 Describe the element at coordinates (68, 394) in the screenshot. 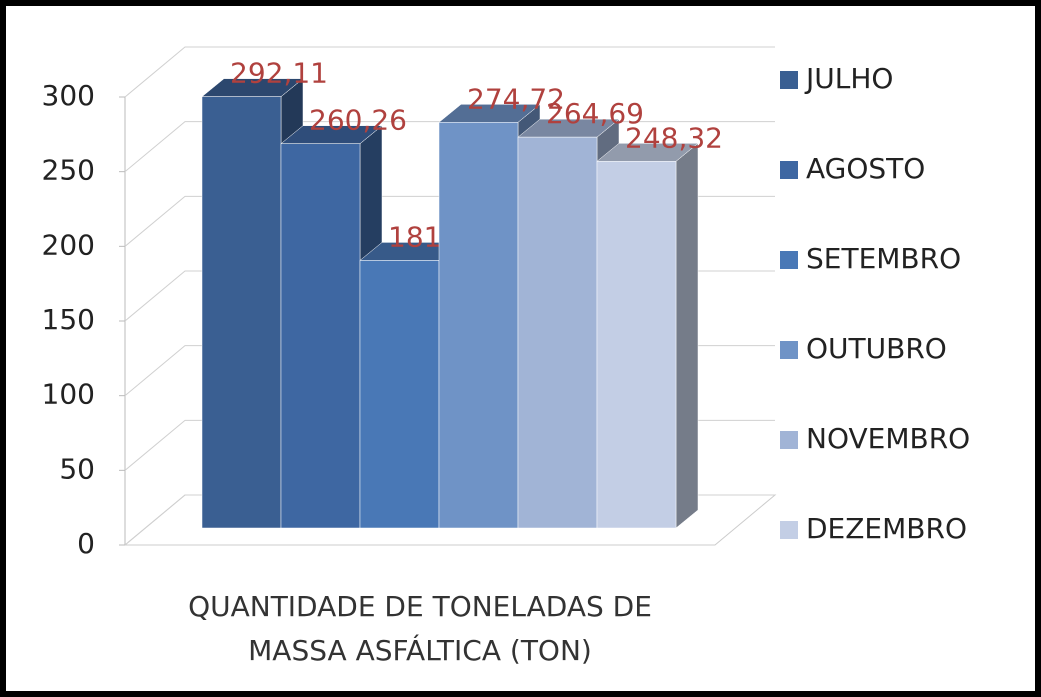

I see `y-tick-label: 100` at that location.